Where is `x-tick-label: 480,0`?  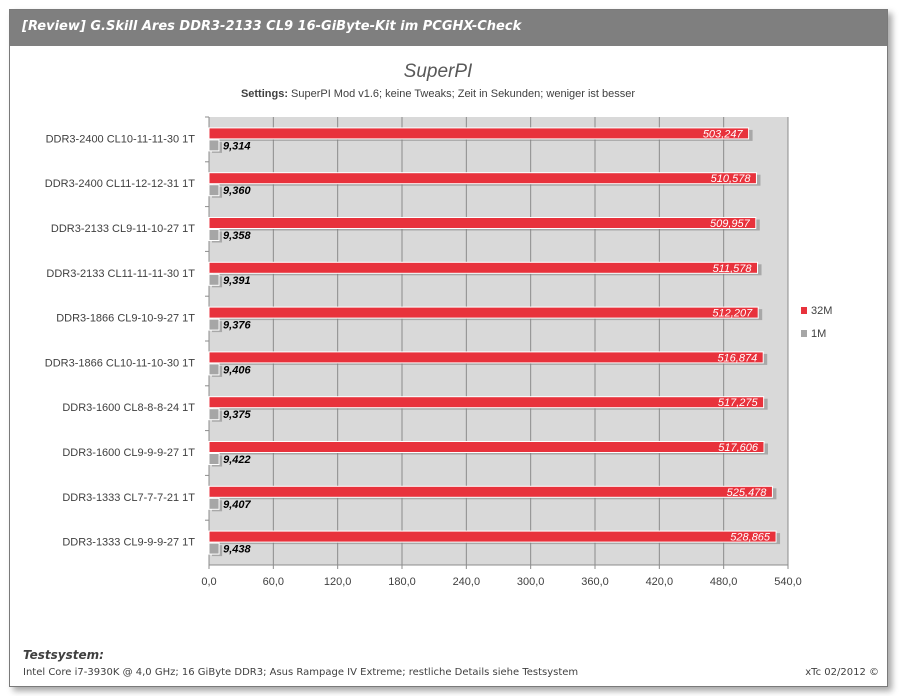
x-tick-label: 480,0 is located at coordinates (724, 582).